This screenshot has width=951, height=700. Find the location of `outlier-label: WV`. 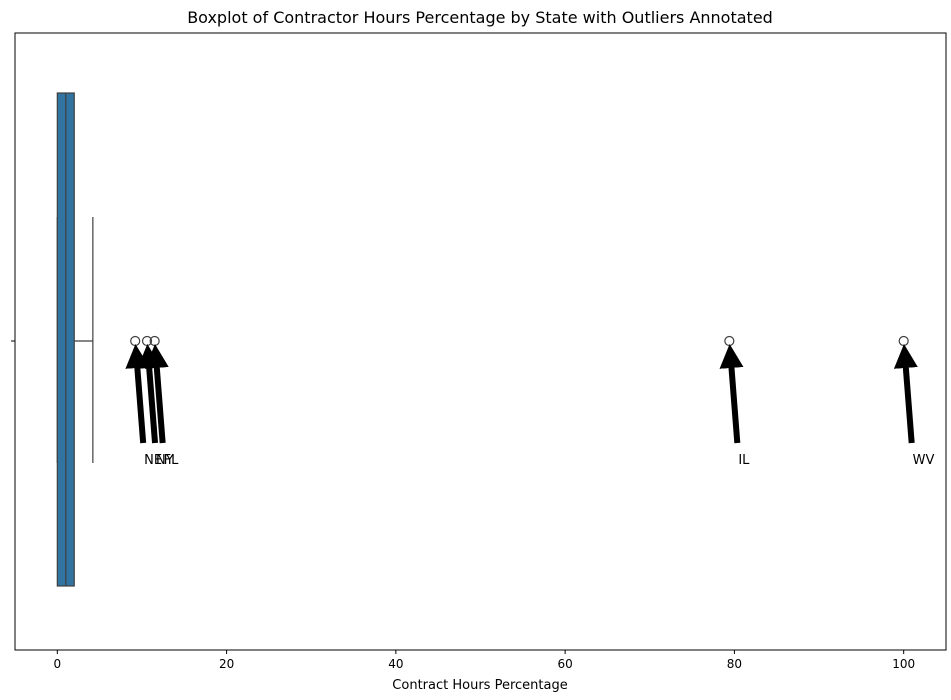

outlier-label: WV is located at coordinates (924, 460).